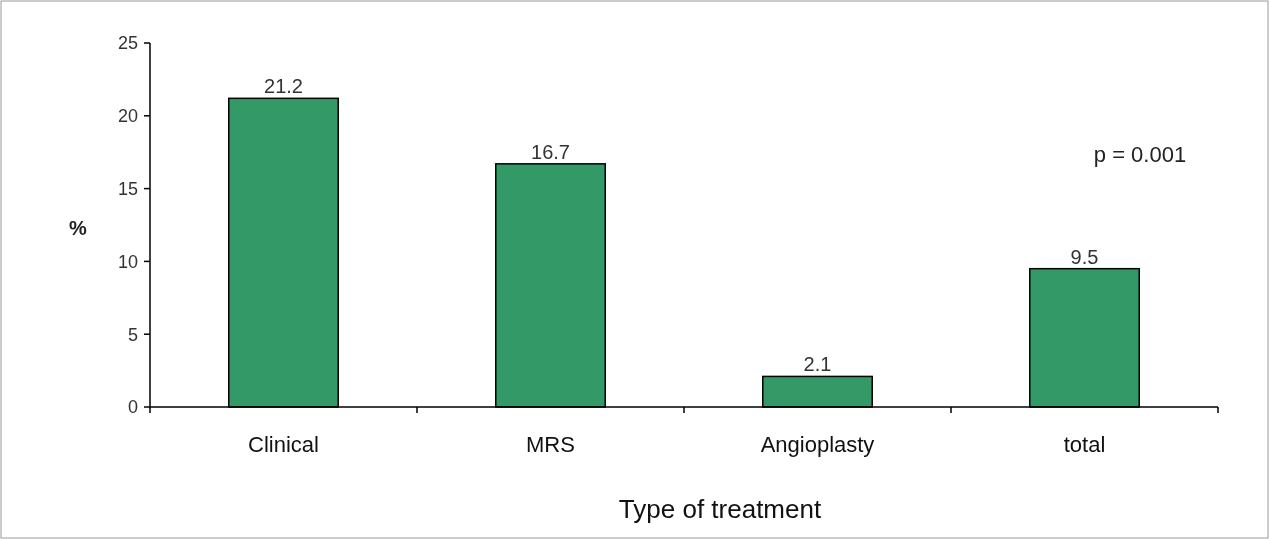 The width and height of the screenshot is (1269, 539). Describe the element at coordinates (132, 407) in the screenshot. I see `y-tick-label: 0` at that location.